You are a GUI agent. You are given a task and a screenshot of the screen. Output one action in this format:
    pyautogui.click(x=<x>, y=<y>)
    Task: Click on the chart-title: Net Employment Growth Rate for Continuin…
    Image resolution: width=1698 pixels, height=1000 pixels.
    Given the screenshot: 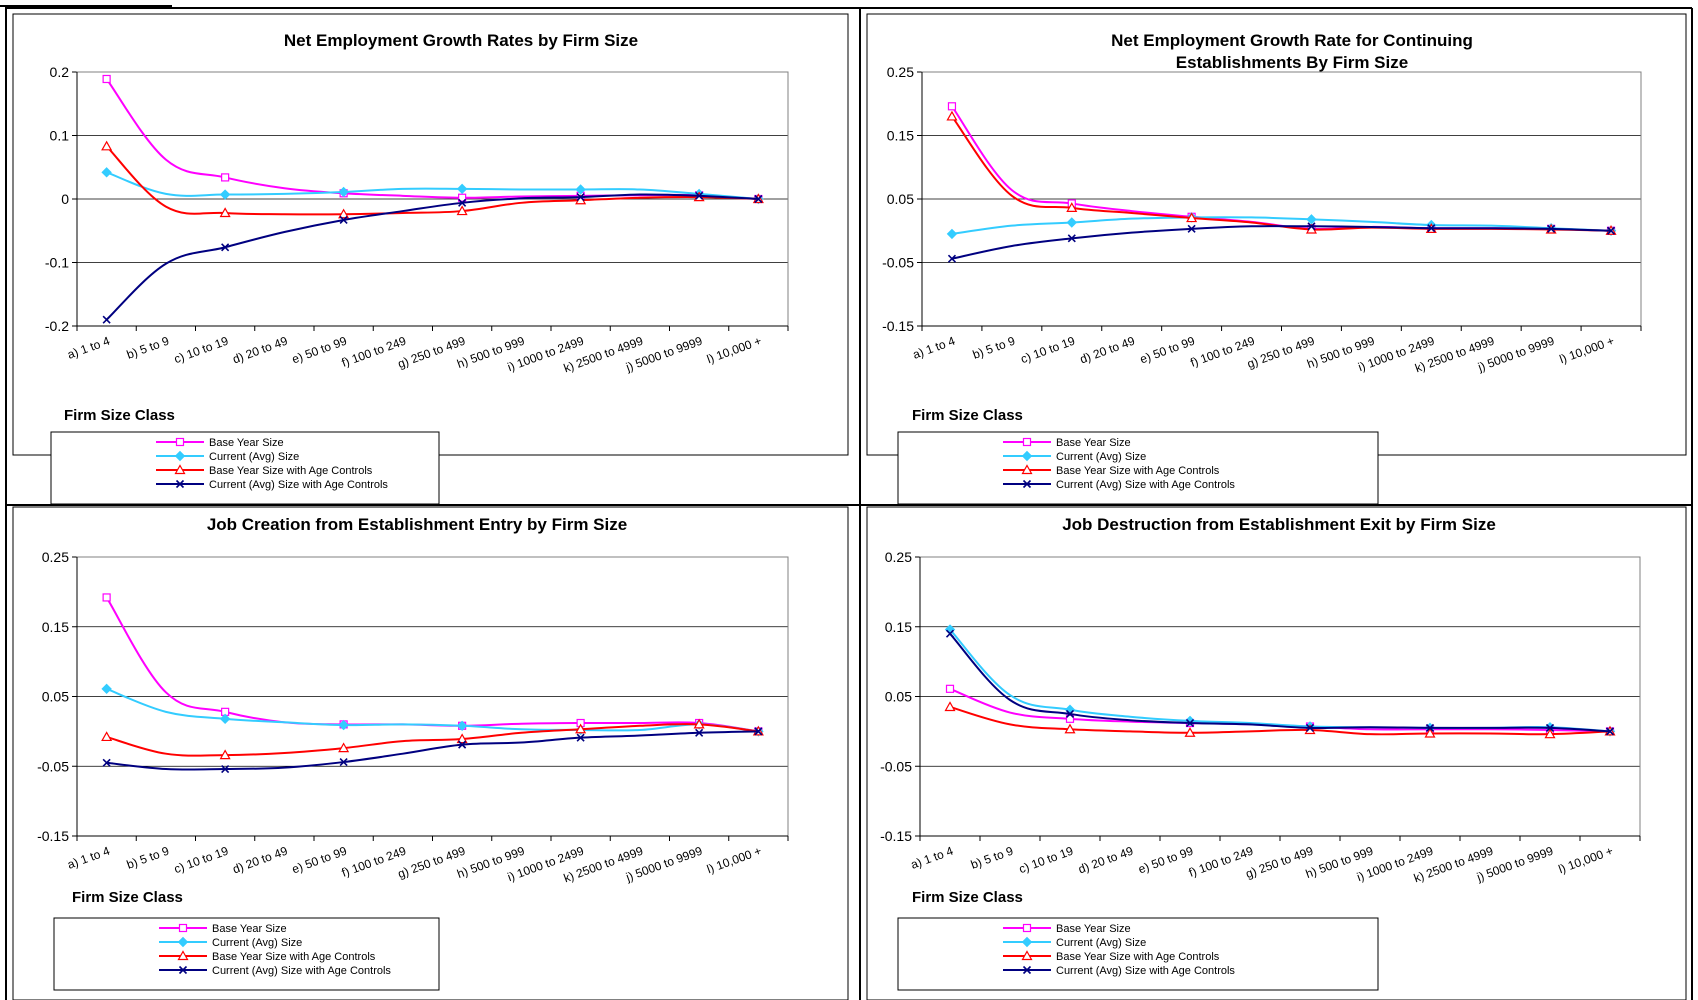 What is the action you would take?
    pyautogui.click(x=1292, y=40)
    